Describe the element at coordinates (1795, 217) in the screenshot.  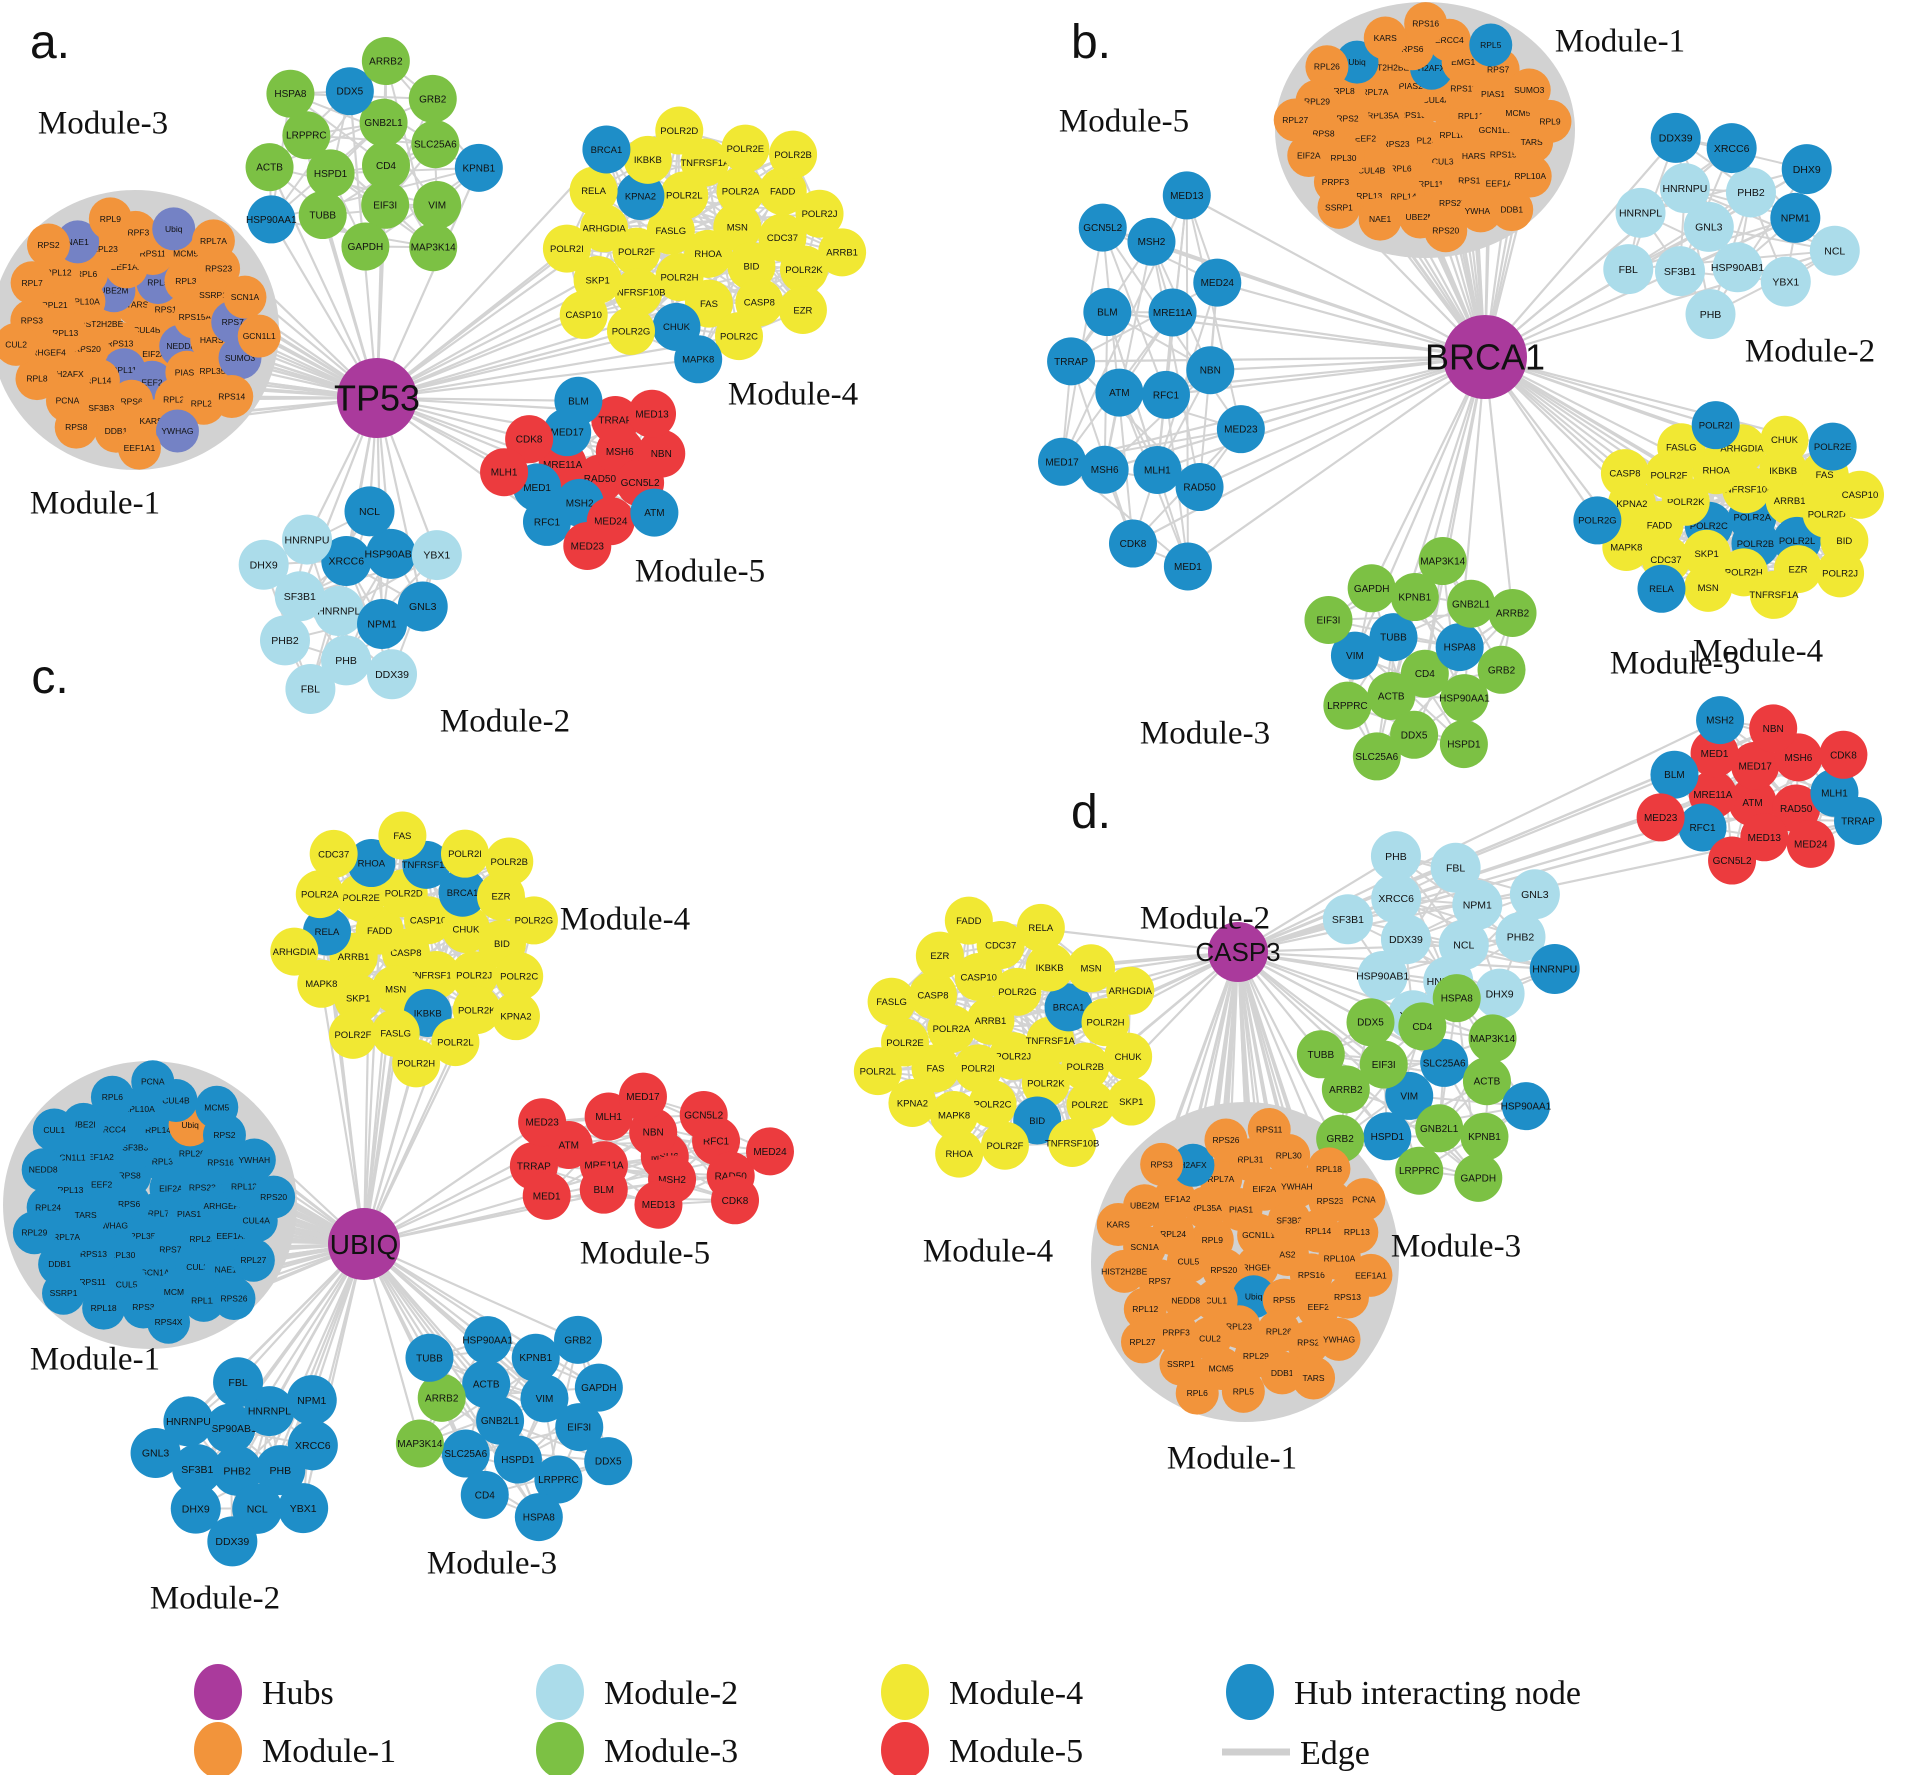
I see `node-npm1` at that location.